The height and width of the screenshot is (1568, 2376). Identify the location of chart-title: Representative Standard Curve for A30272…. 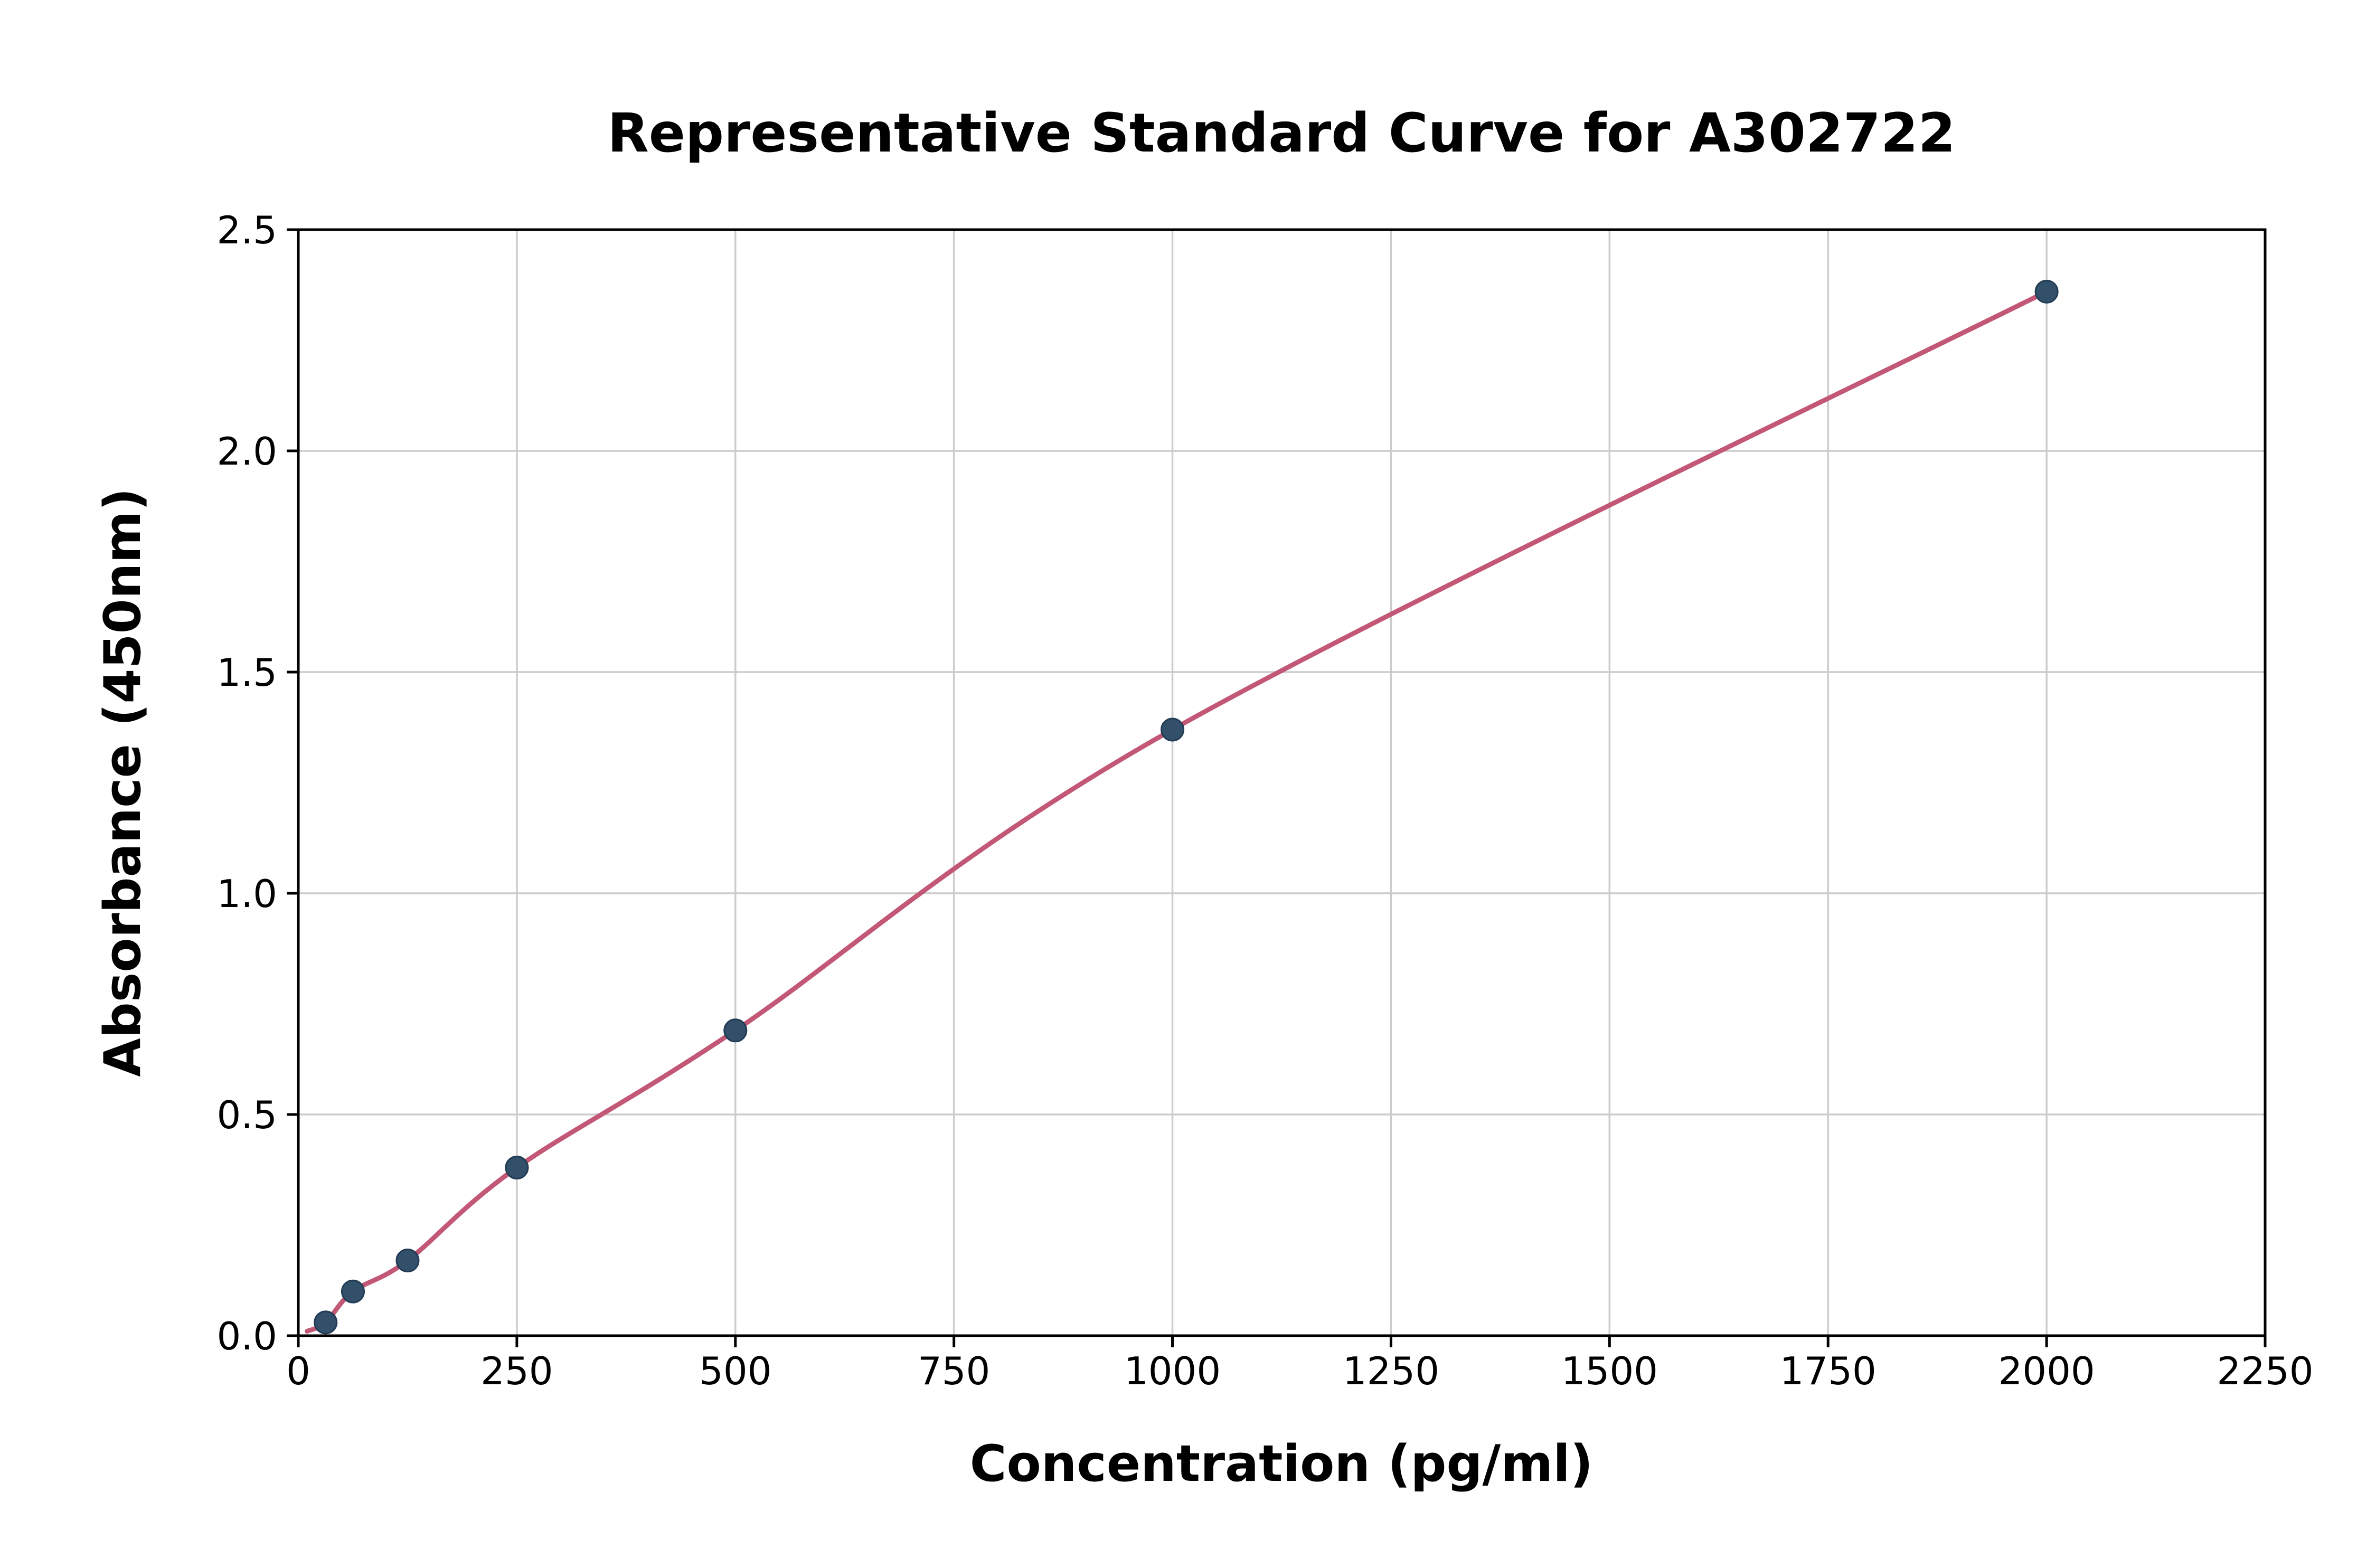
(1282, 133).